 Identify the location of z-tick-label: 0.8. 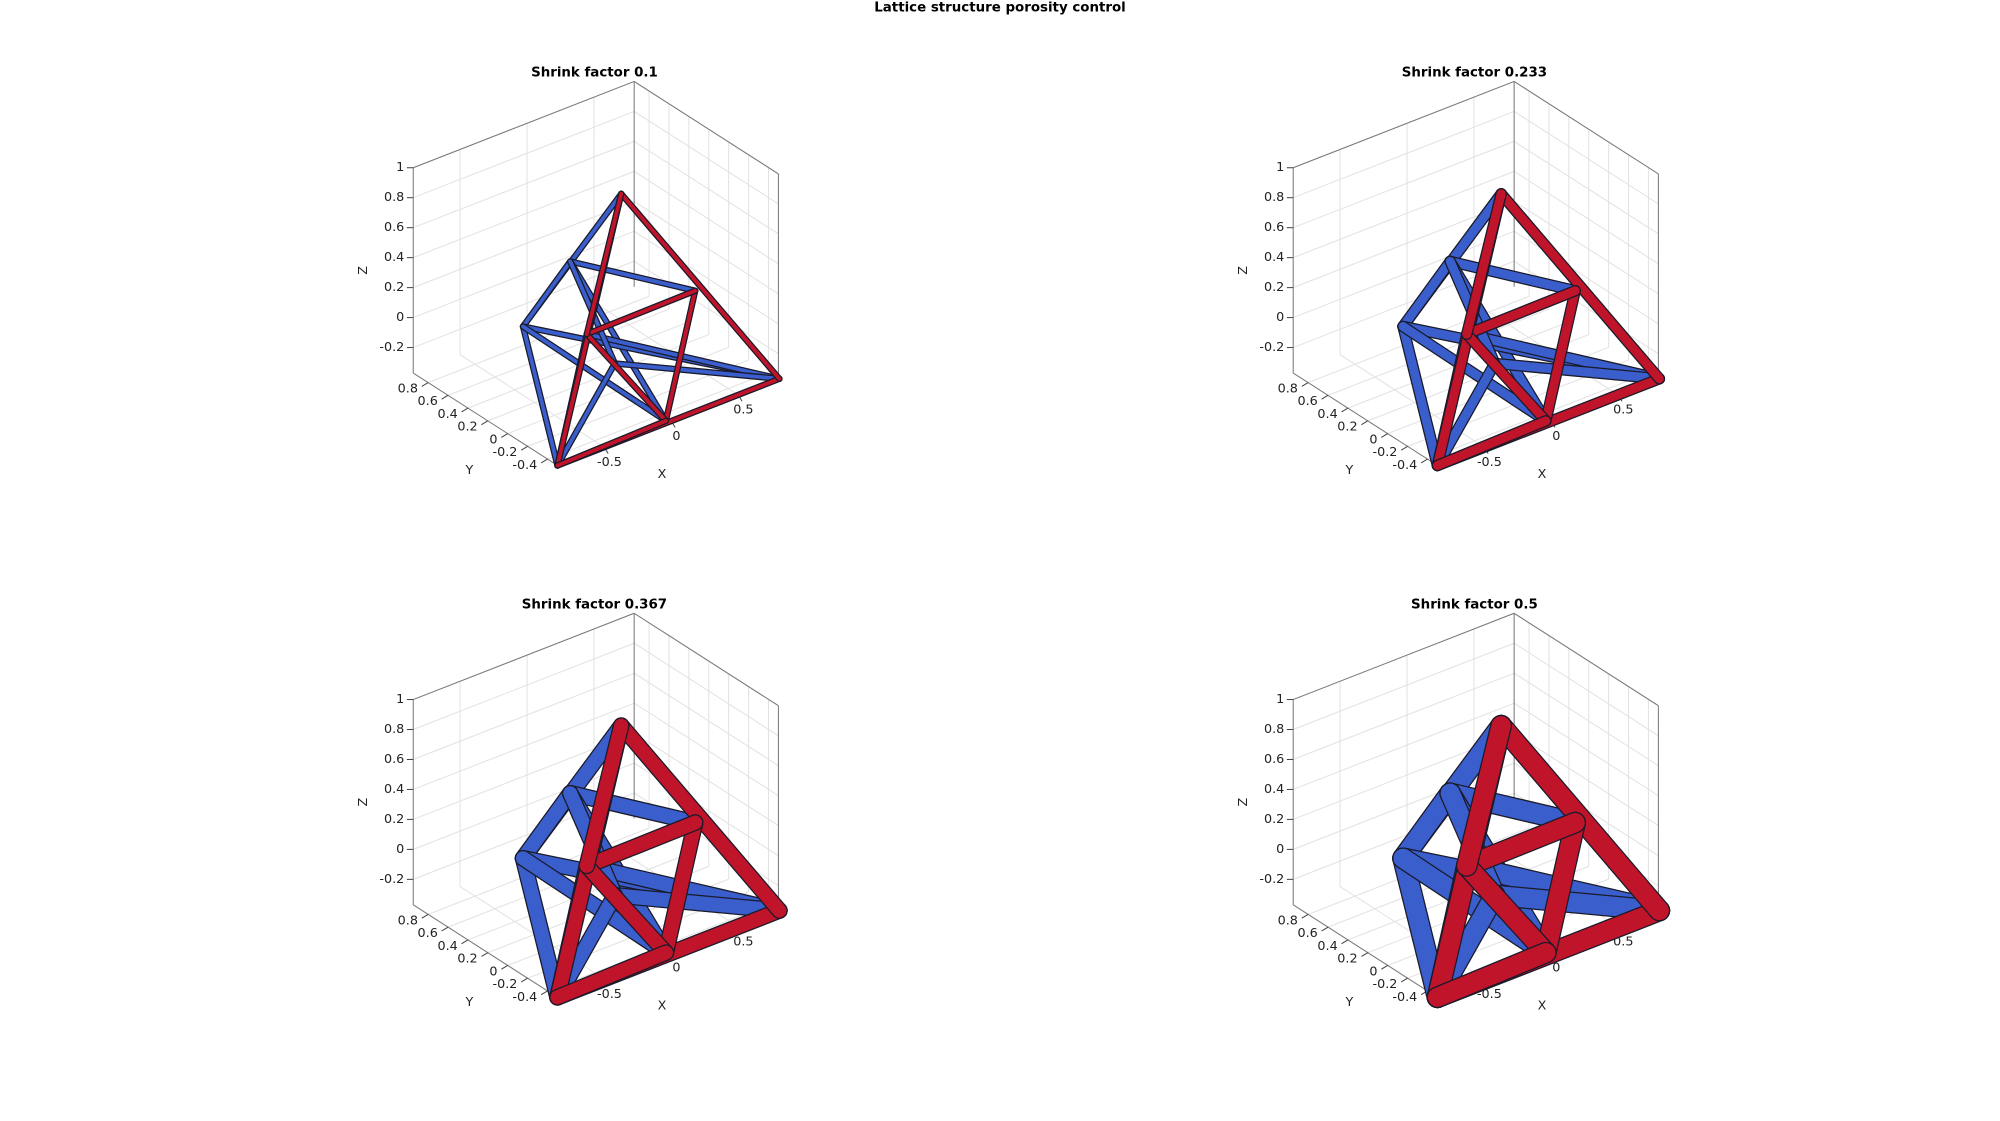
(394, 729).